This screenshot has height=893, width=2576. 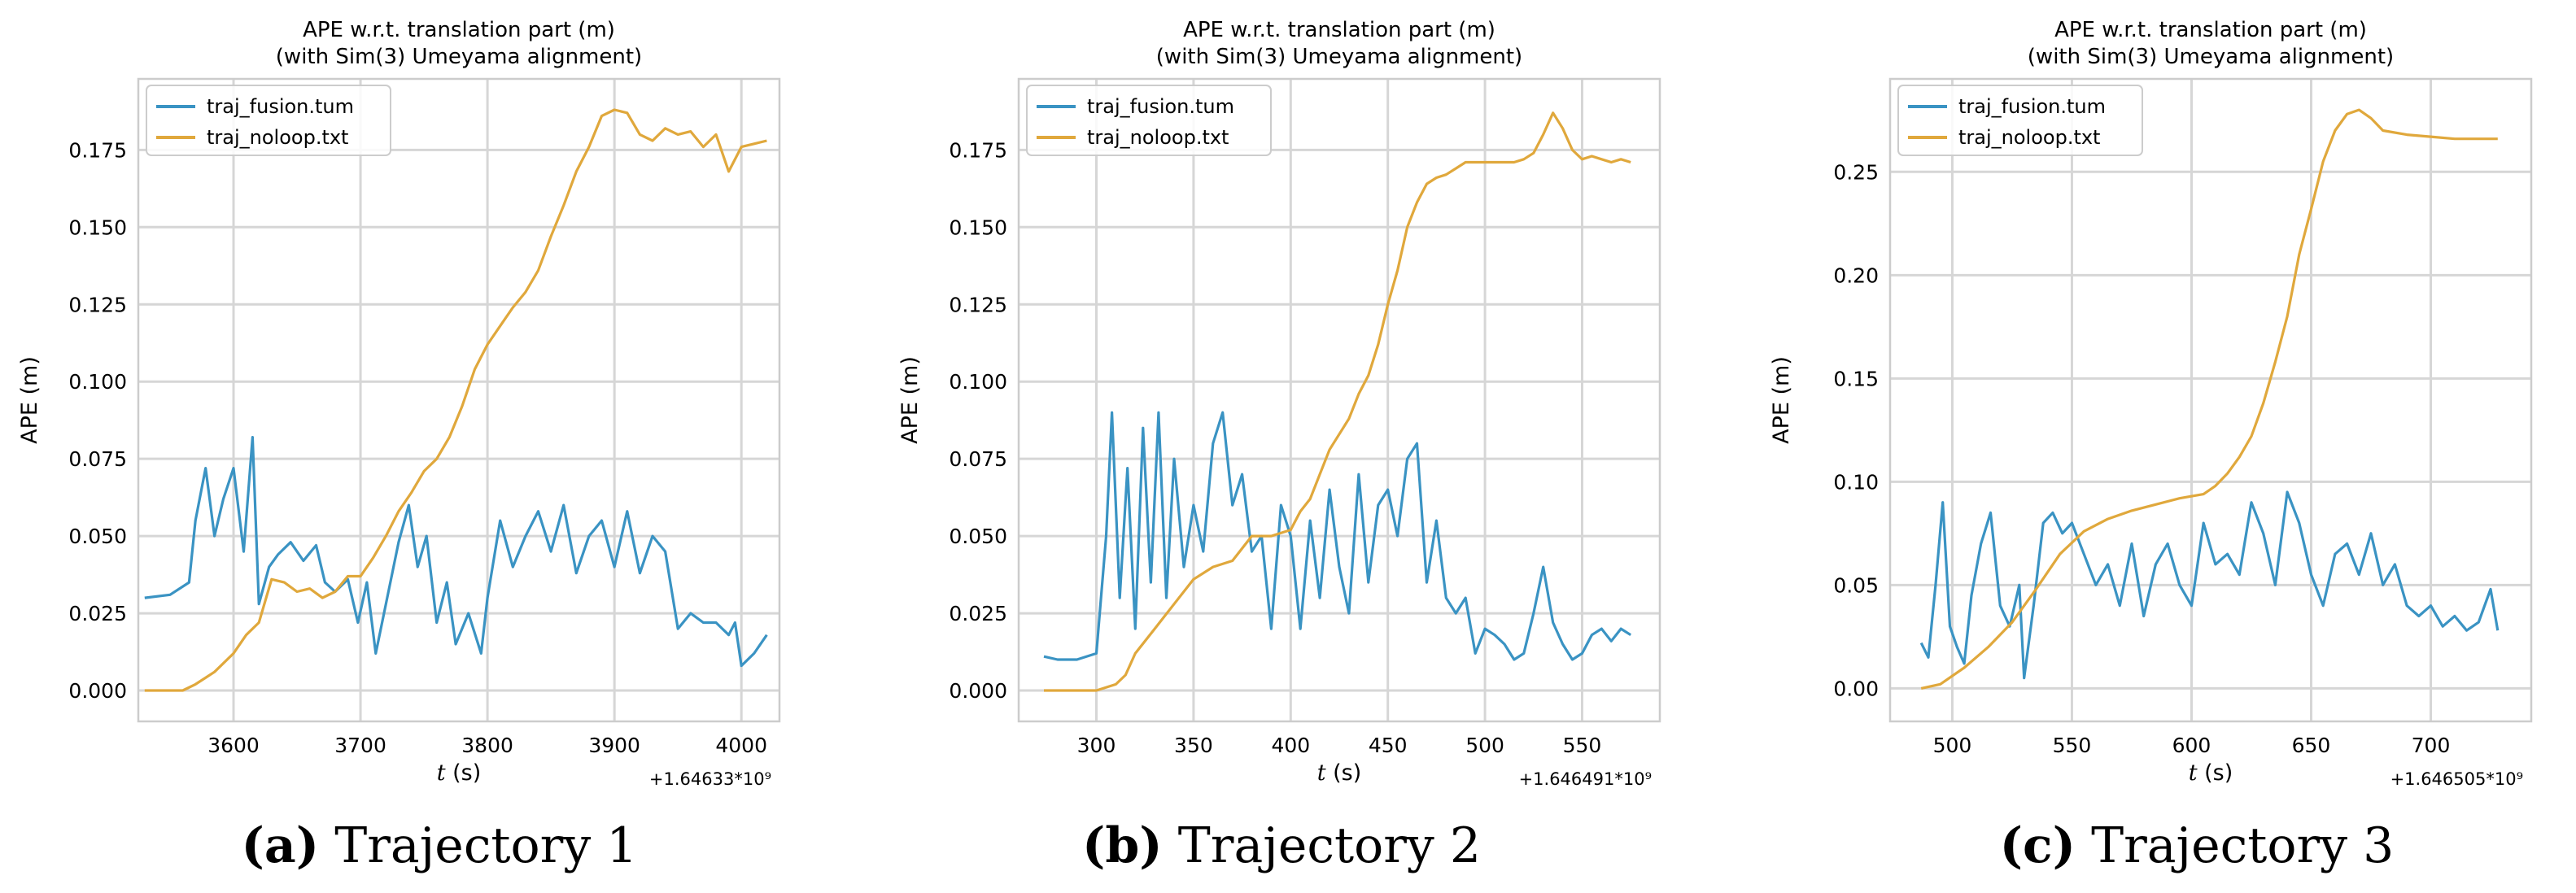 What do you see at coordinates (1585, 779) in the screenshot?
I see `x-offset-label: +1.646491*10⁹` at bounding box center [1585, 779].